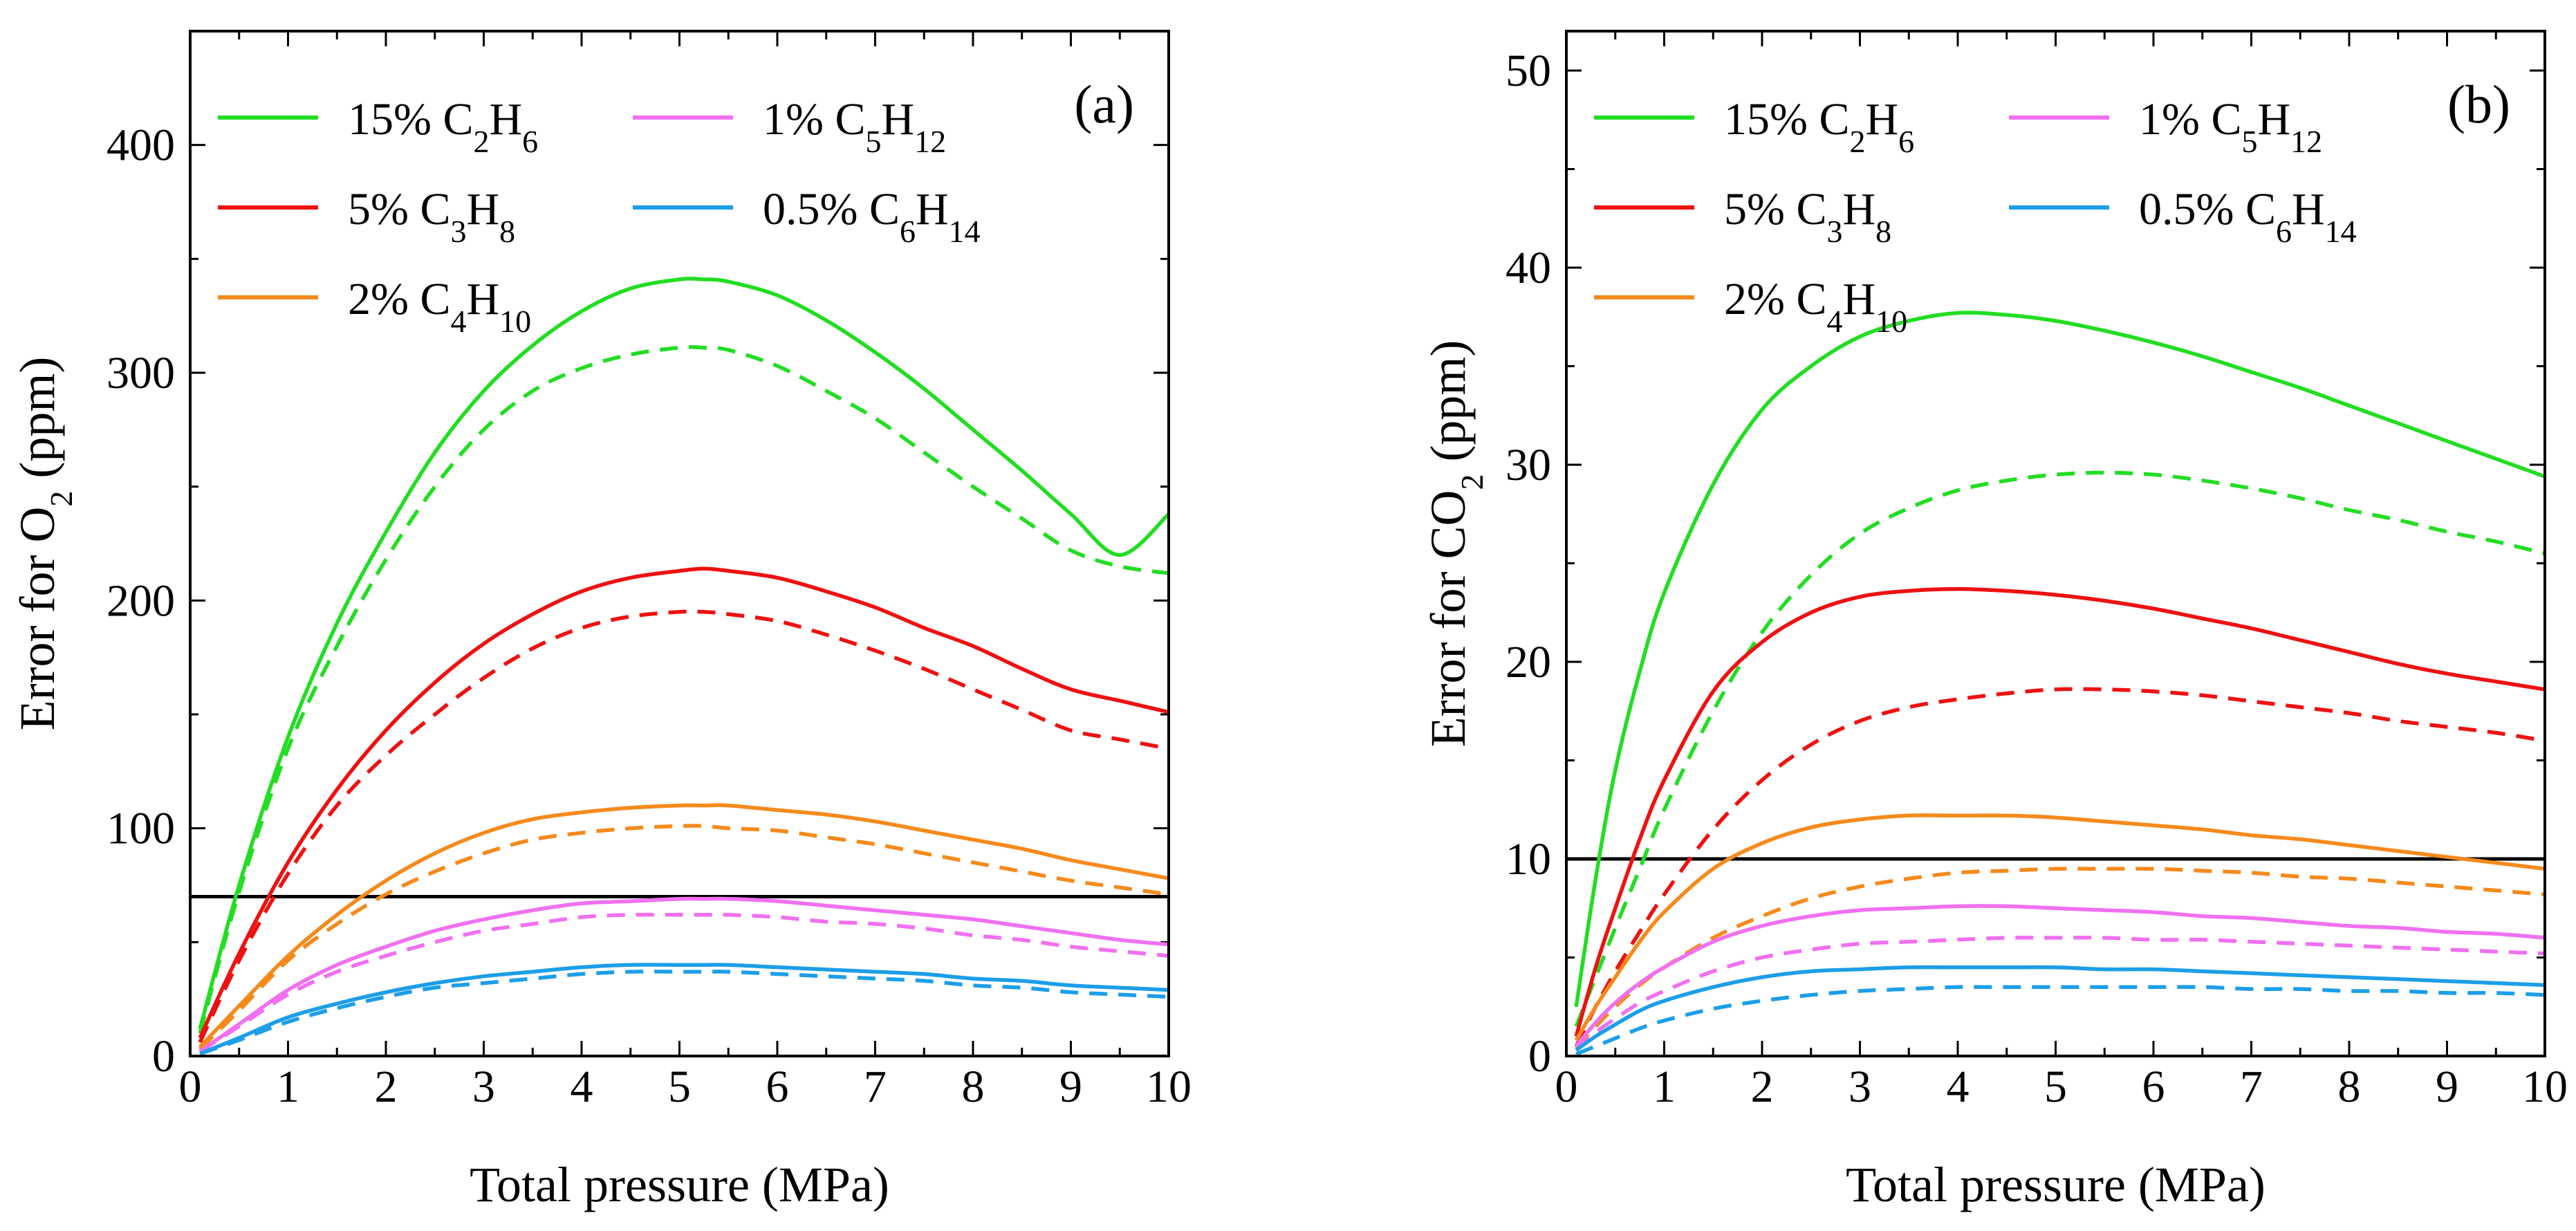 The width and height of the screenshot is (2576, 1231). Describe the element at coordinates (190, 1087) in the screenshot. I see `x-tick-label: 0` at that location.